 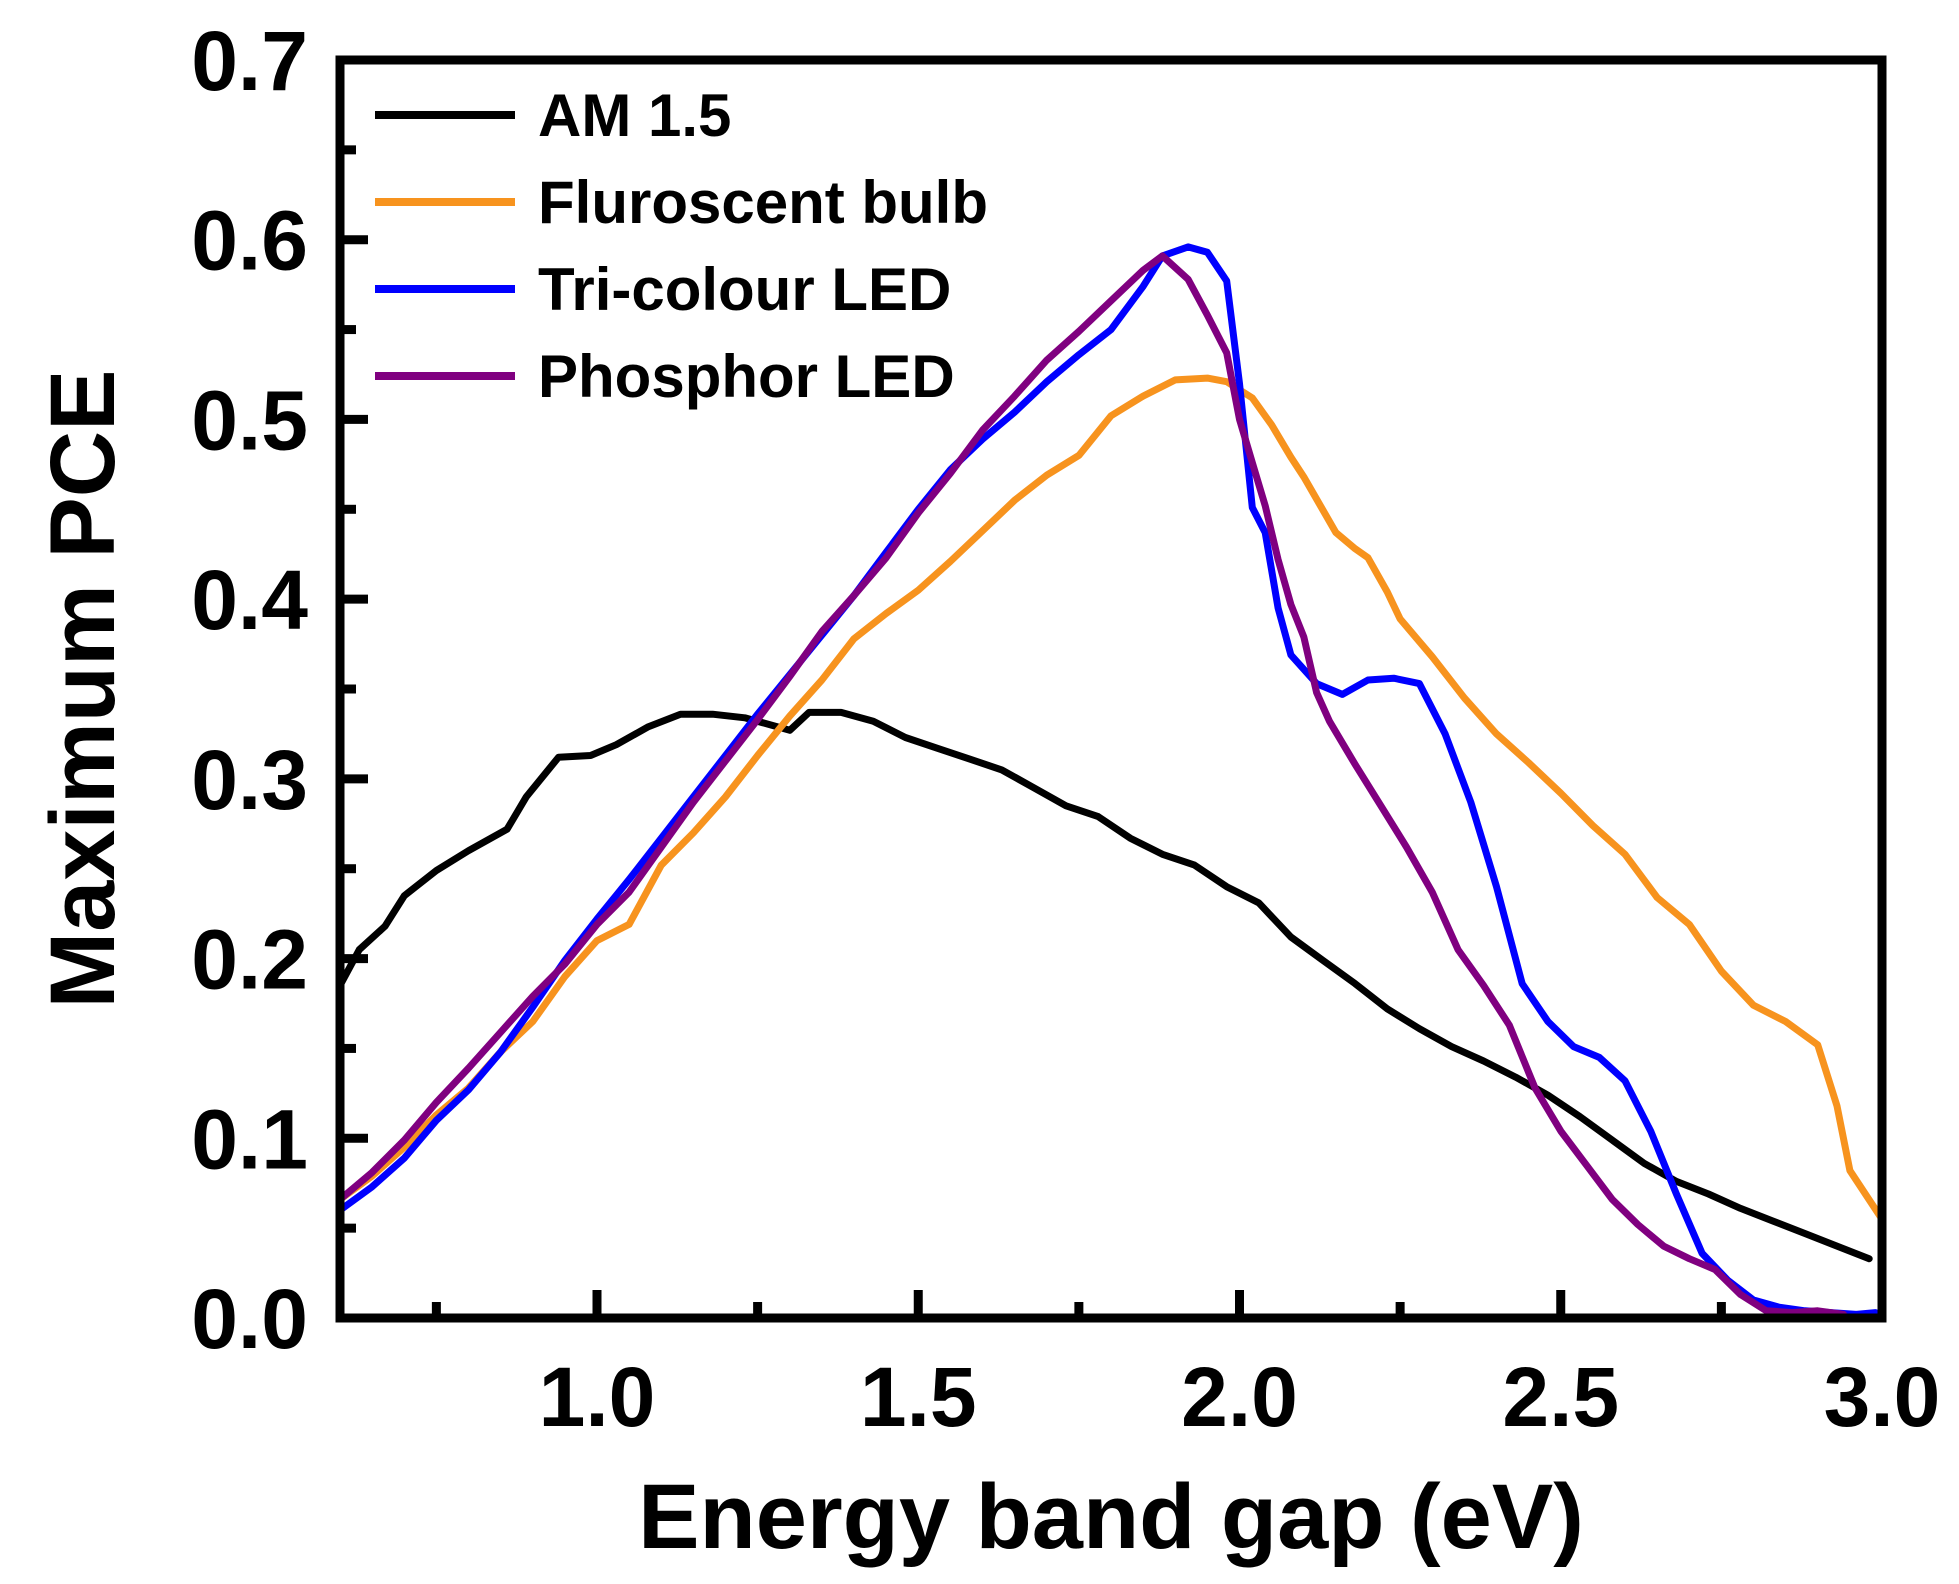 I want to click on x-tick-label: 2.0, so click(x=1239, y=1397).